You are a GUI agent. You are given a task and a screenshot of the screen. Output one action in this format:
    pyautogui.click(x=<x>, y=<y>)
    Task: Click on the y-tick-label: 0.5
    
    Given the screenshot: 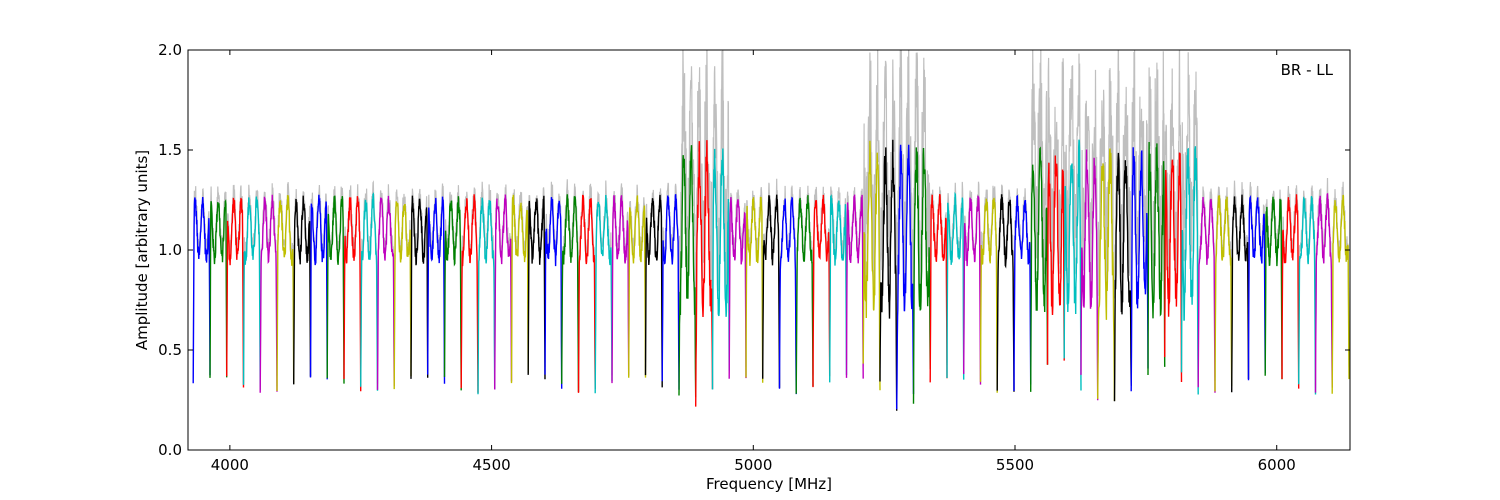 What is the action you would take?
    pyautogui.click(x=170, y=350)
    